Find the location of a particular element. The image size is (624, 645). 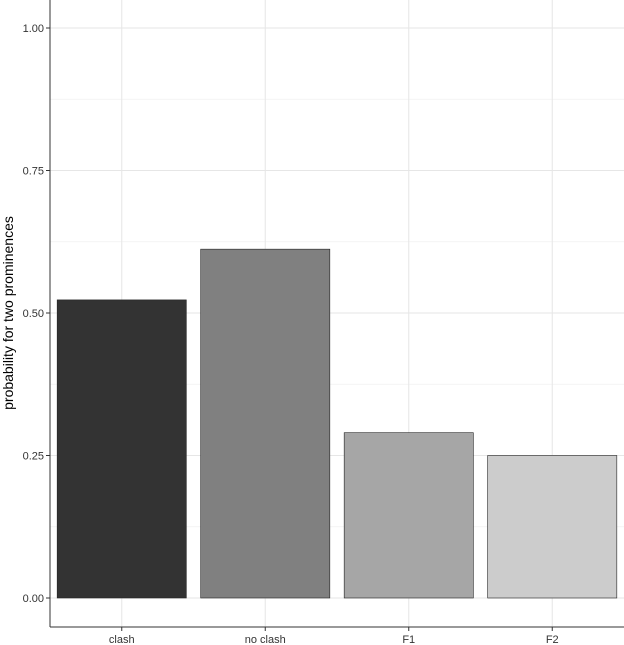

x-tick-label: no clash is located at coordinates (265, 639).